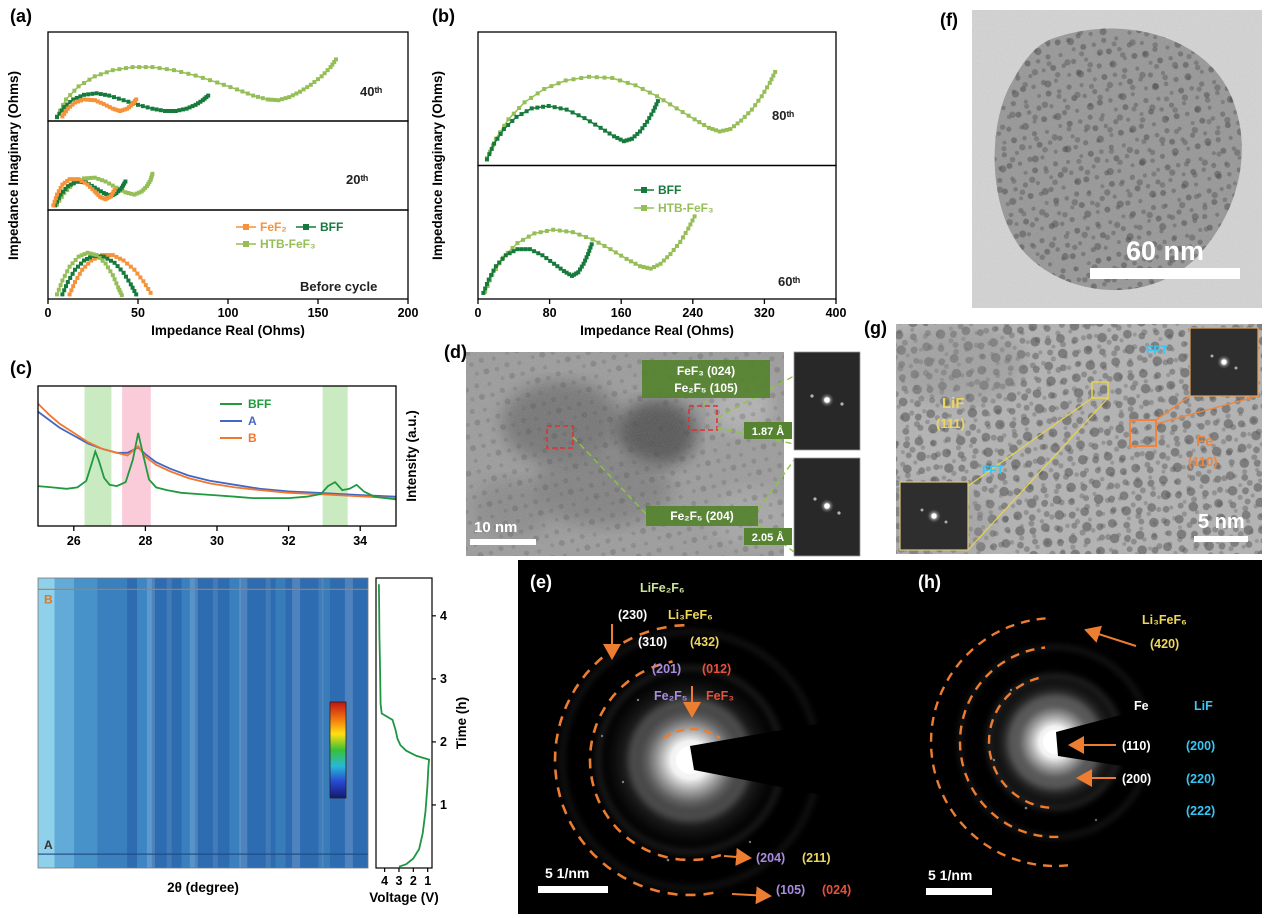  What do you see at coordinates (1079, 439) in the screenshot?
I see `panel-g-hrtem: LiF (111) FFT FFT Fe (110) 5 nm` at bounding box center [1079, 439].